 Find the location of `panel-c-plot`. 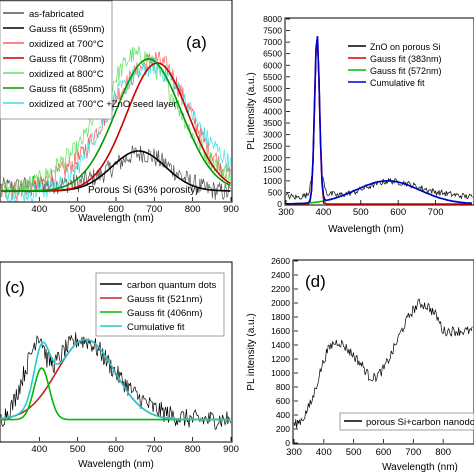

panel-c-plot is located at coordinates (115, 381).